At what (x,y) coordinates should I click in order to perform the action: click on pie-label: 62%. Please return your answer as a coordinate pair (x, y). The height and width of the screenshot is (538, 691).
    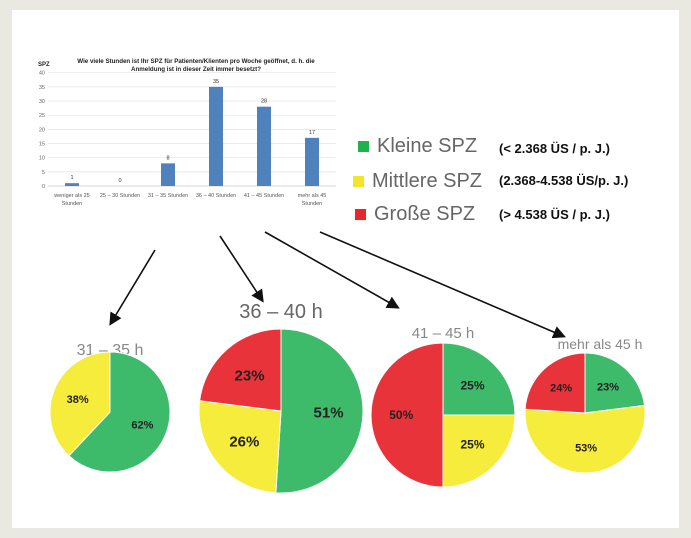
    Looking at the image, I should click on (142, 425).